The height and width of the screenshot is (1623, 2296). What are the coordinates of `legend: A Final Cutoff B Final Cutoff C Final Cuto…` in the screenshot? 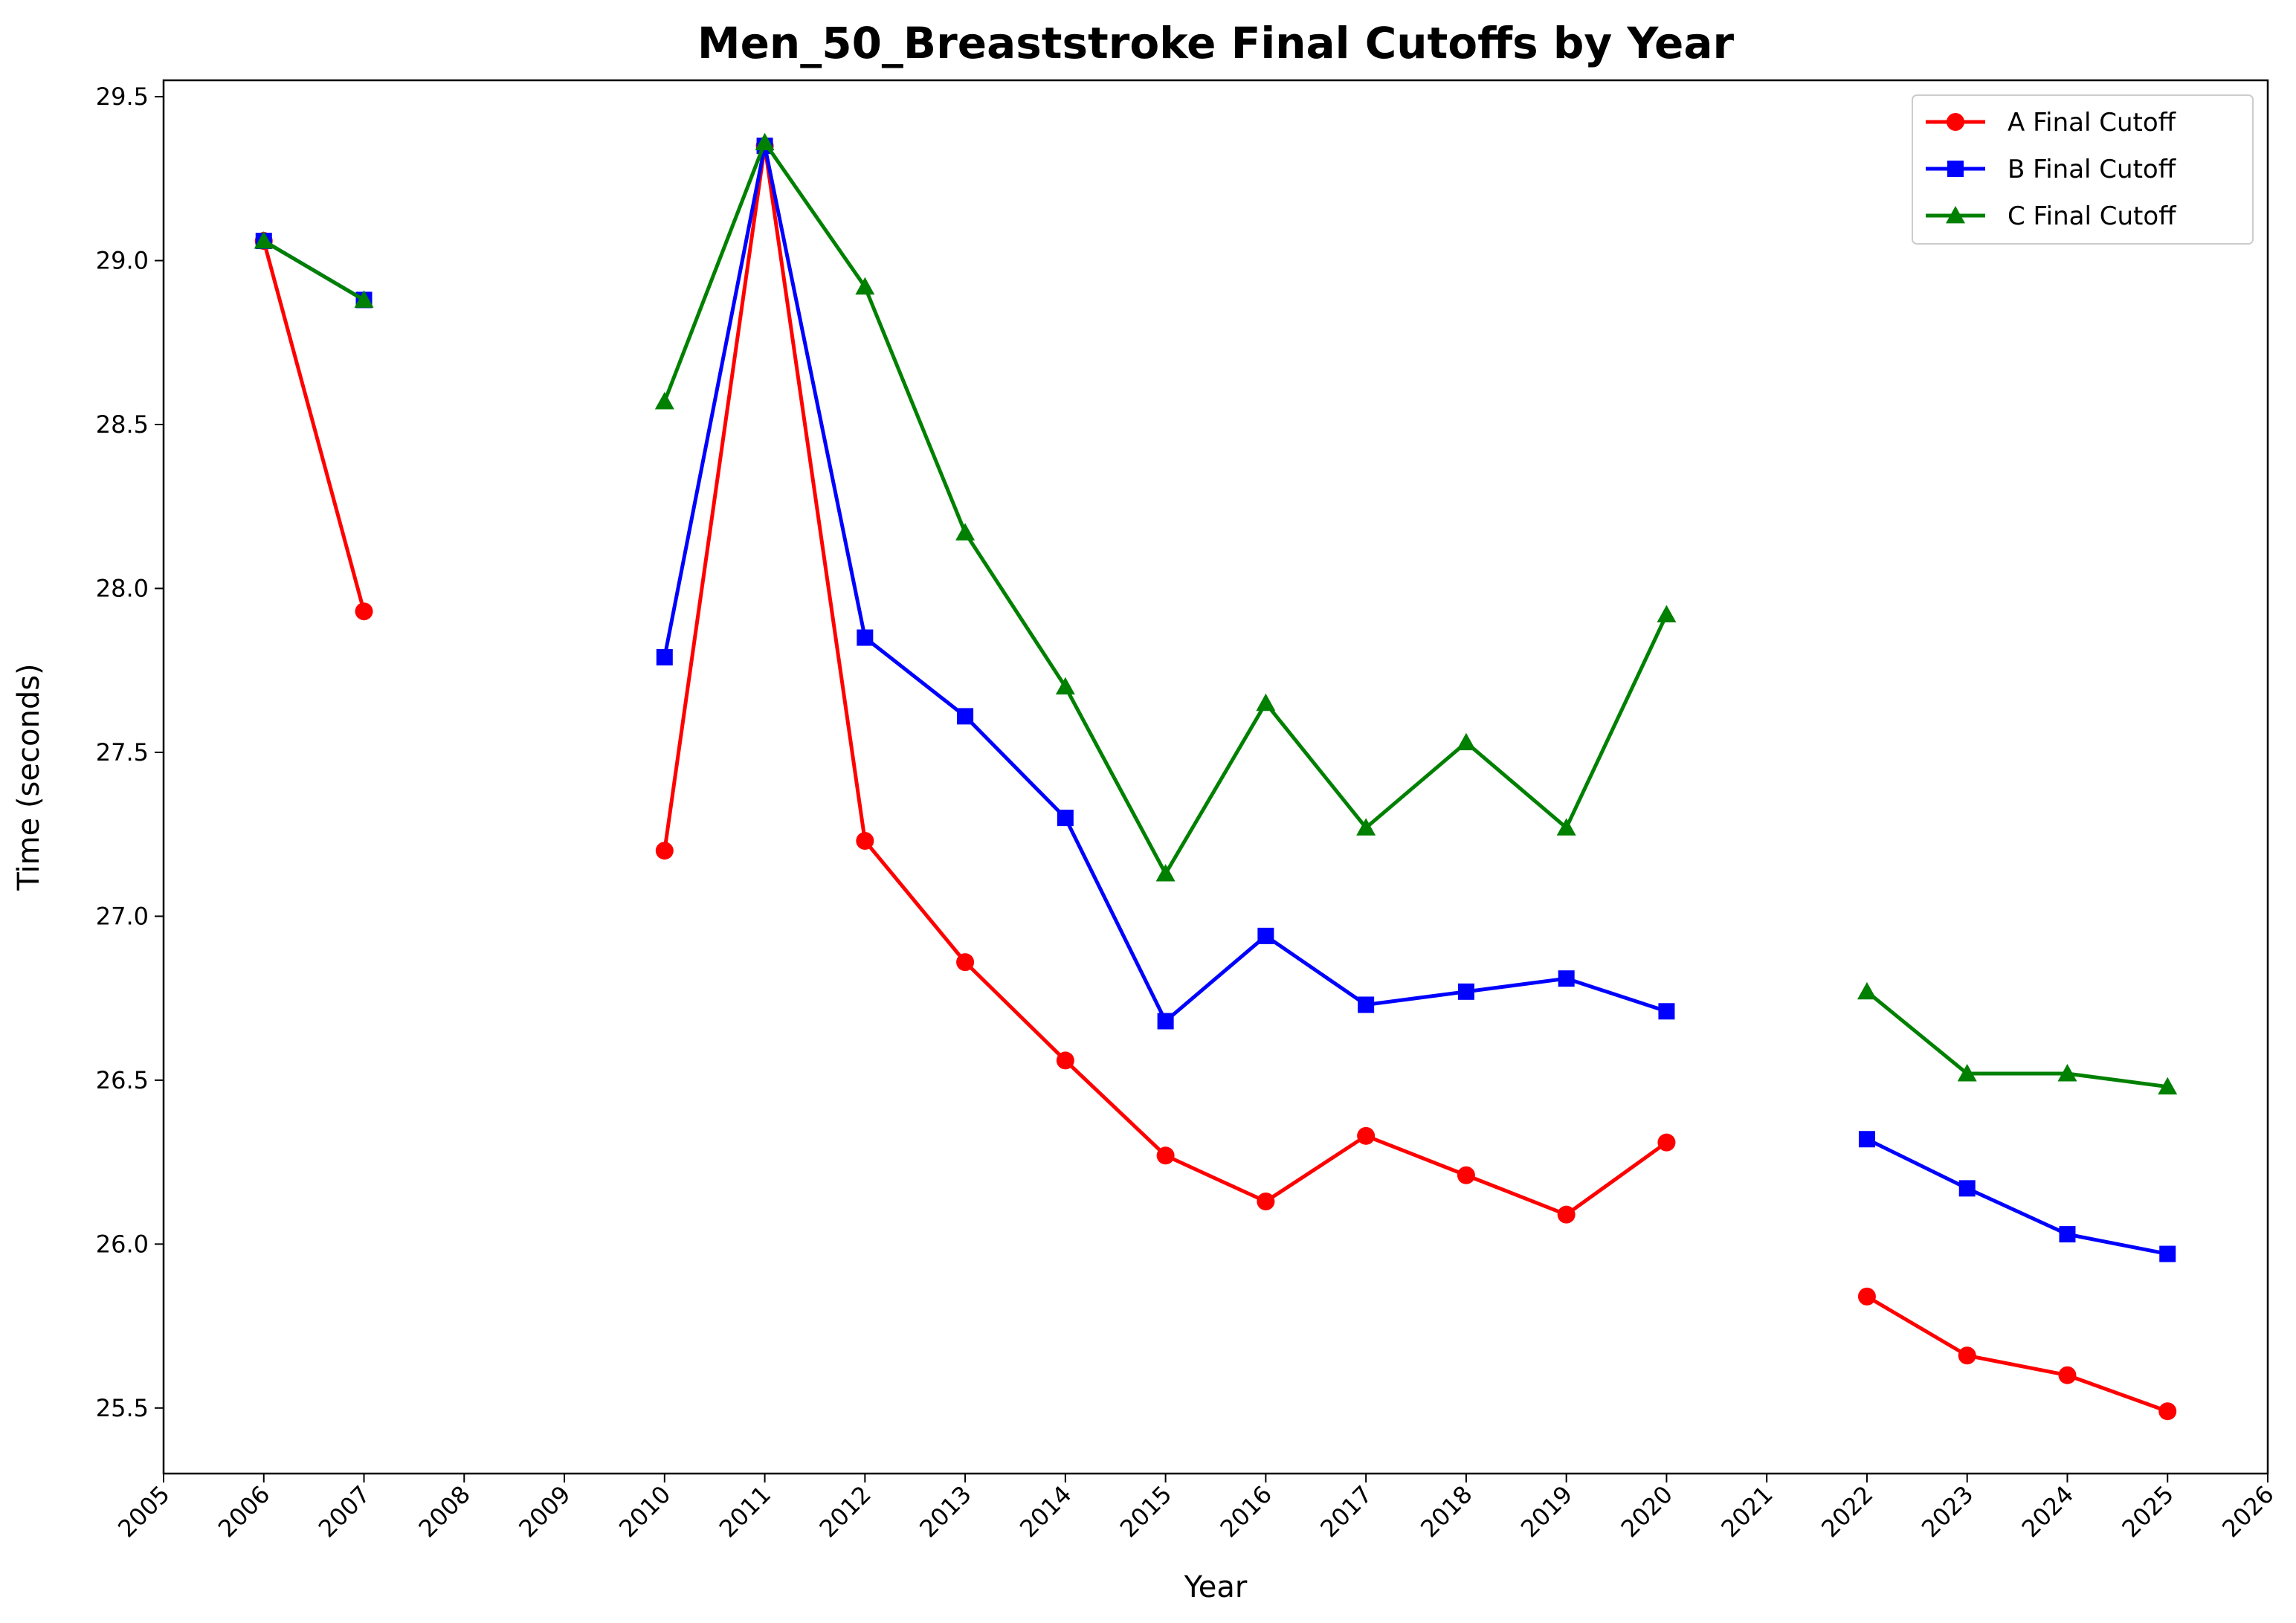 It's located at (2083, 169).